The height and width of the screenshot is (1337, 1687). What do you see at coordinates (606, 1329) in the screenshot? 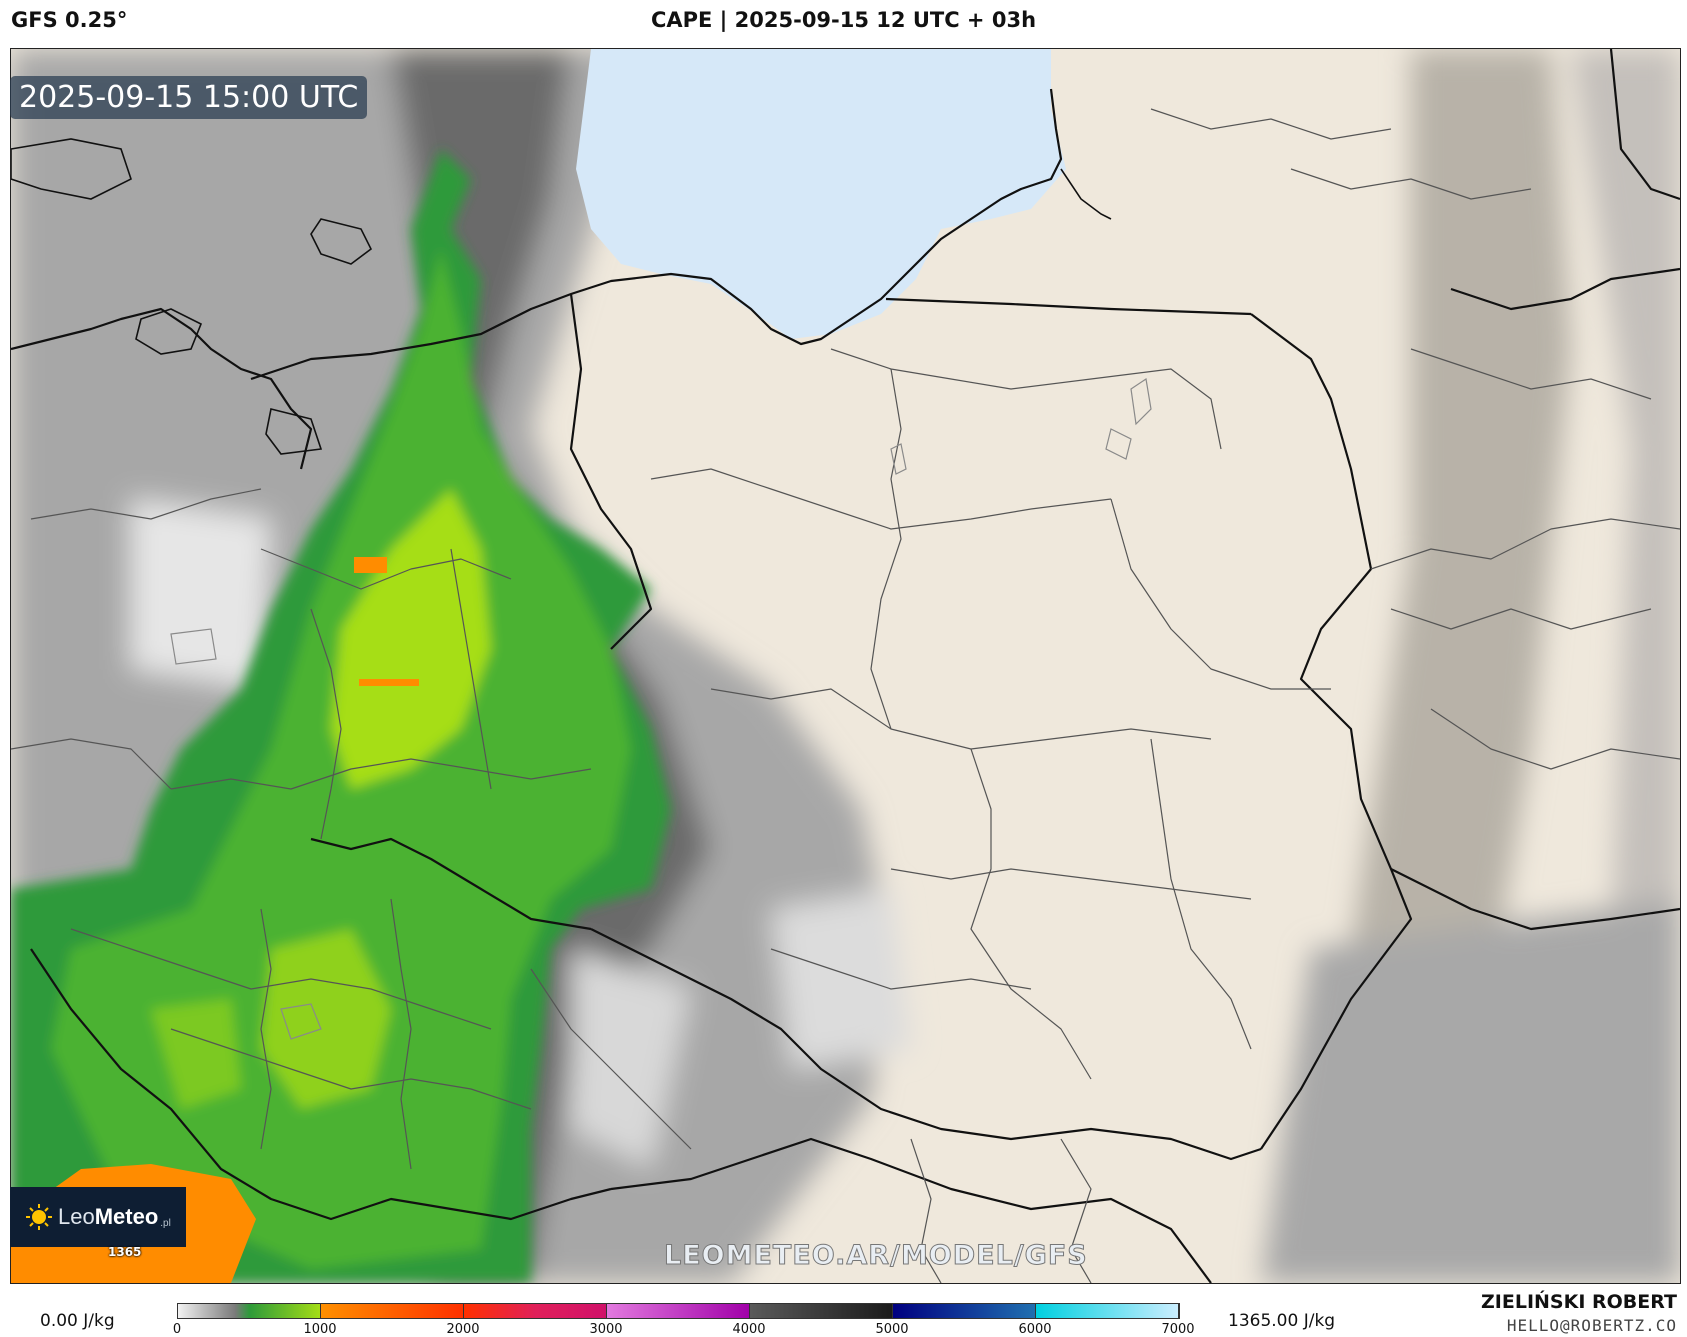
I see `colorbar-tick-label: 3000` at bounding box center [606, 1329].